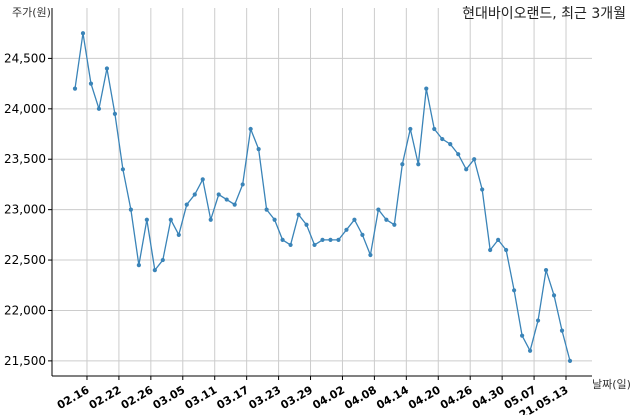 The width and height of the screenshot is (640, 415). Describe the element at coordinates (105, 397) in the screenshot. I see `x-tick-label: 02.22` at that location.